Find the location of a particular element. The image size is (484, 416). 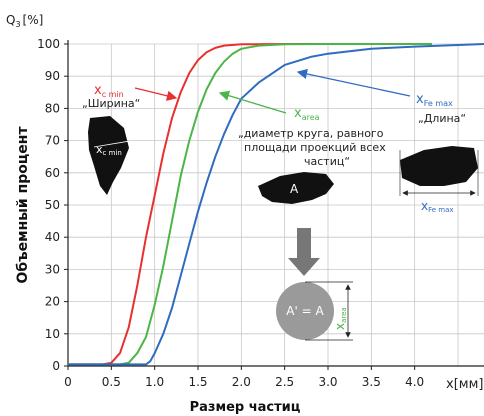

particle-fe-label: xFe max is located at coordinates (437, 206).